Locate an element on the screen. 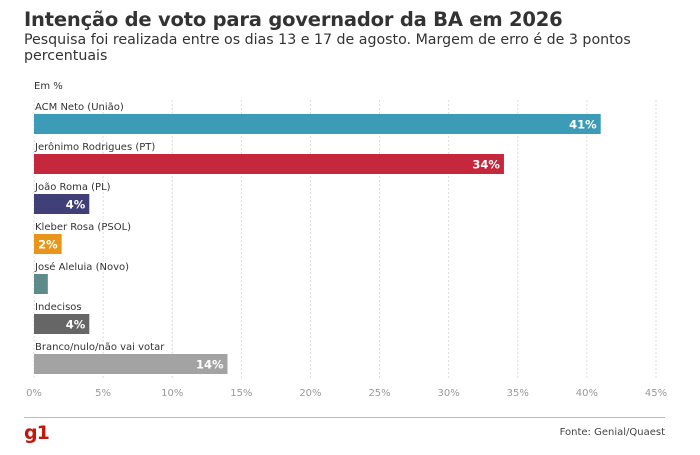  data-label: 41% is located at coordinates (583, 125).